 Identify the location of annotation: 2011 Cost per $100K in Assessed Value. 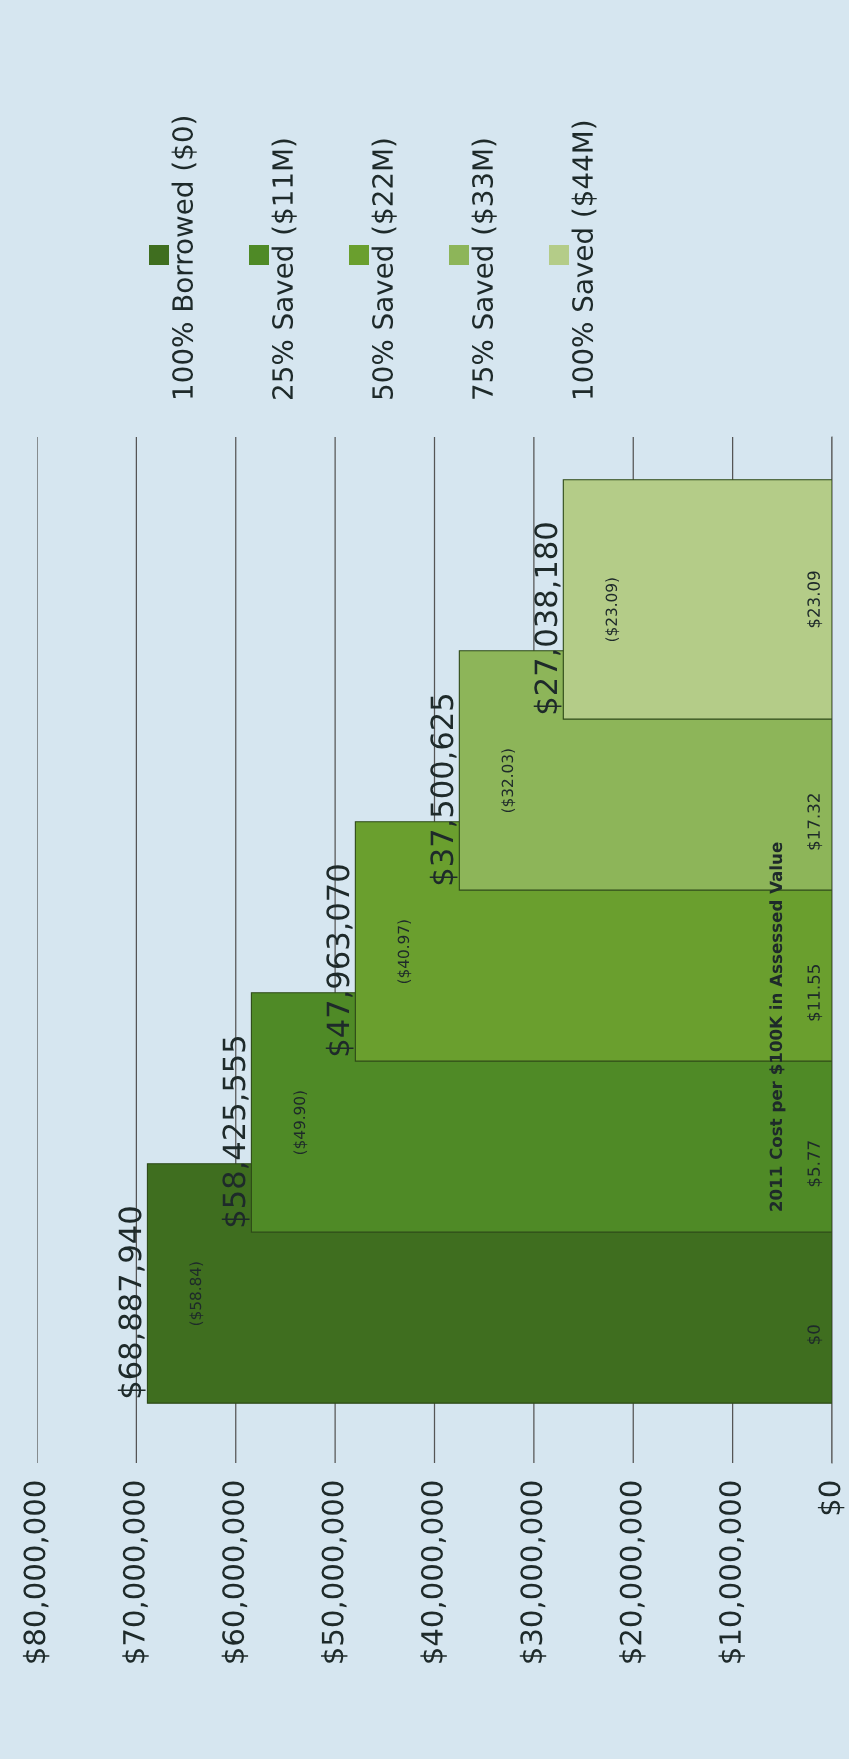
(777, 1026).